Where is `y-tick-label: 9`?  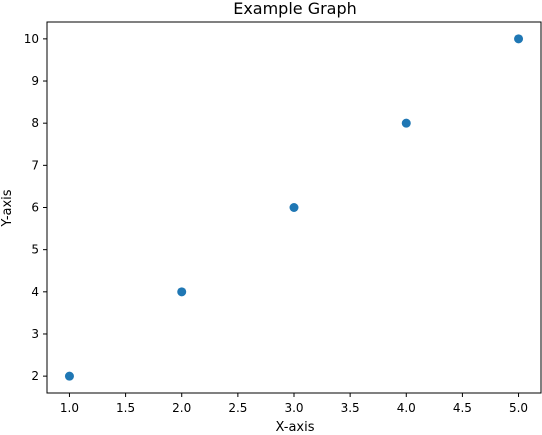 y-tick-label: 9 is located at coordinates (35, 81).